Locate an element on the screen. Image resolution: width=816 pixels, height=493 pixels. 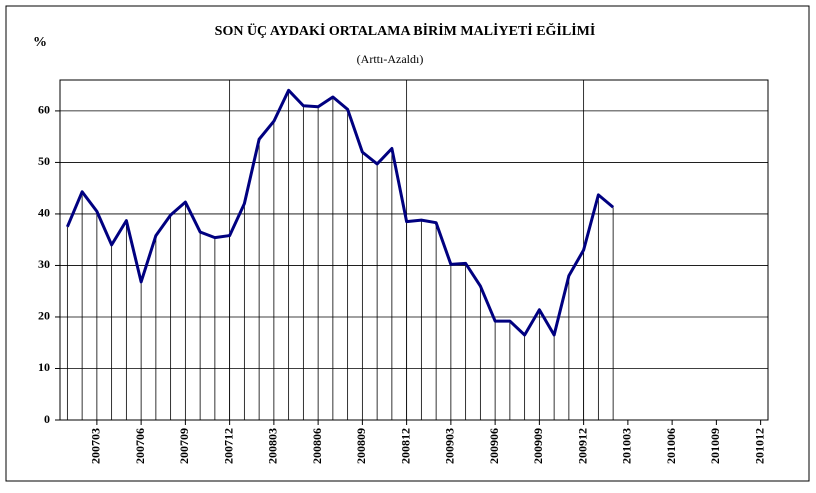
x-tick-label: 200712 is located at coordinates (228, 446).